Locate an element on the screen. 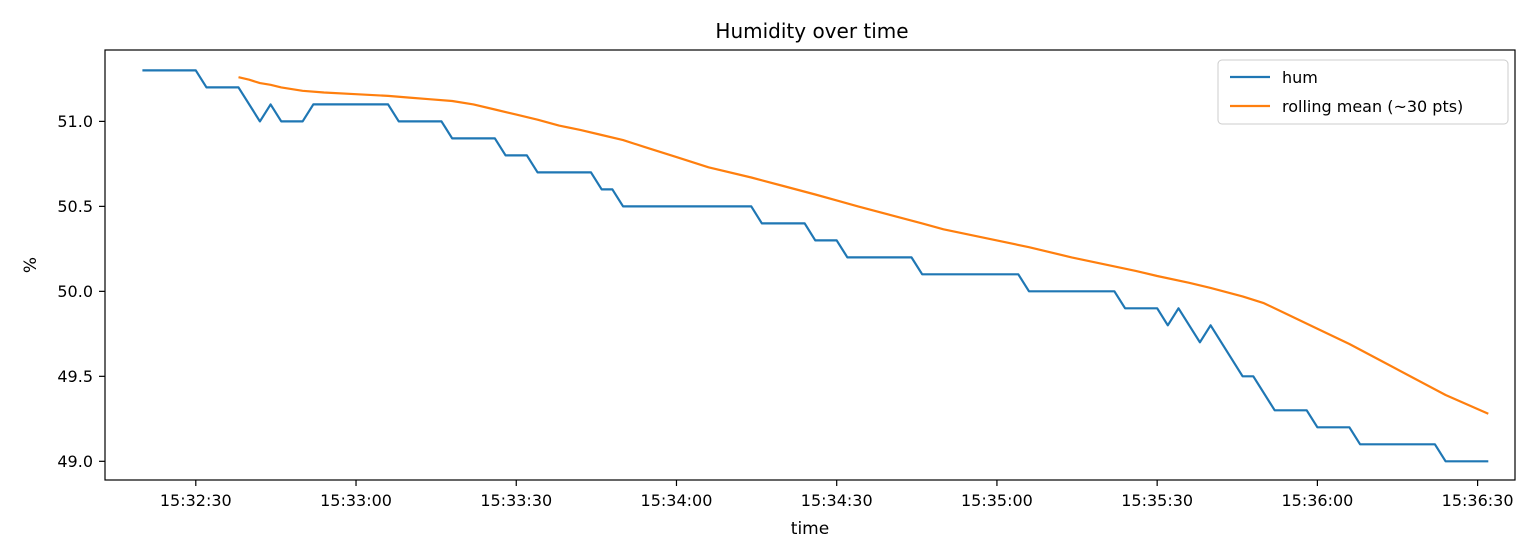  legend-label-0: hum is located at coordinates (1300, 77).